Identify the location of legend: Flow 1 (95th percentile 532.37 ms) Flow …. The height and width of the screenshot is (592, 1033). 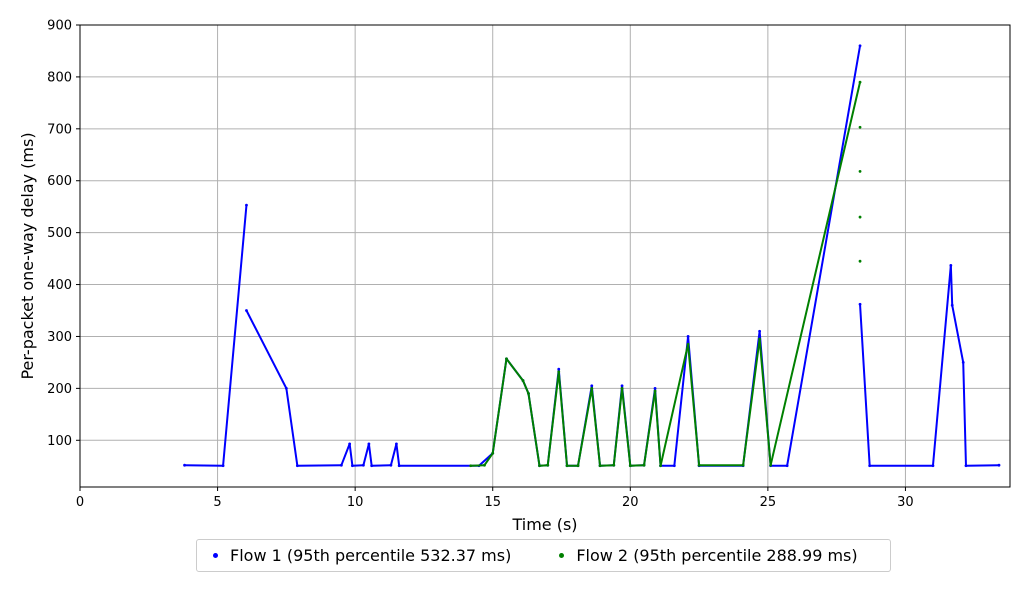
(543, 555).